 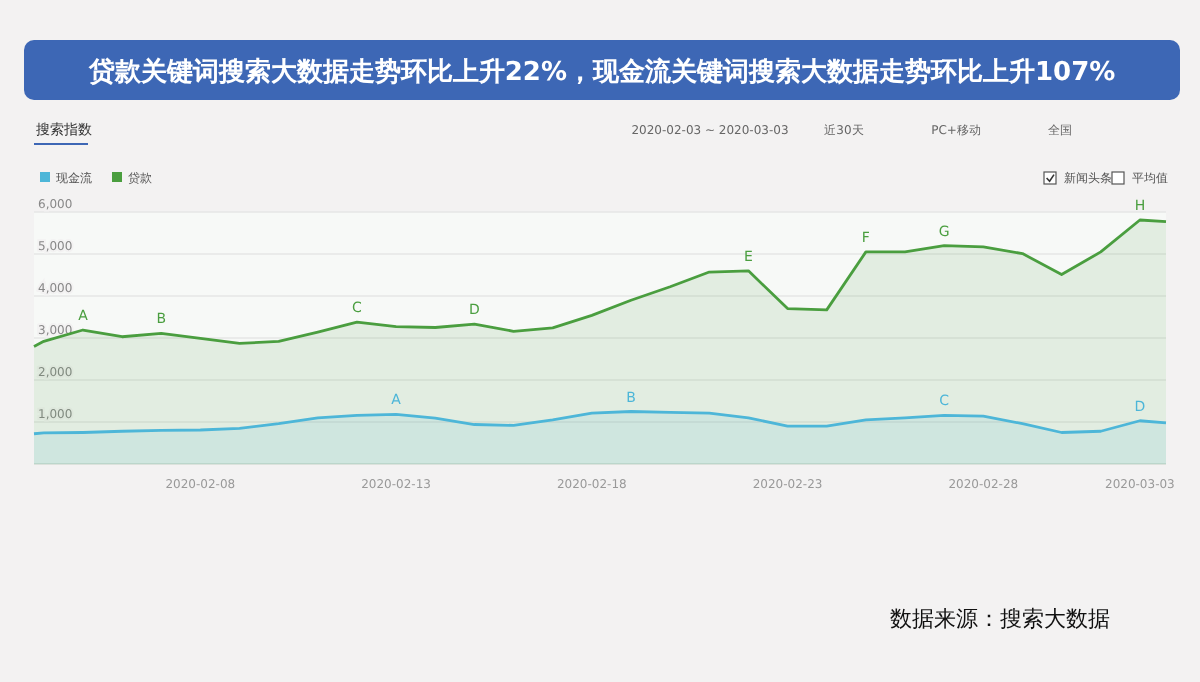 I want to click on chart-title: 贷款关键词搜索大数据走势环比上升22%，现金流关键词搜索大数据走势环比上升107%, so click(x=601, y=72).